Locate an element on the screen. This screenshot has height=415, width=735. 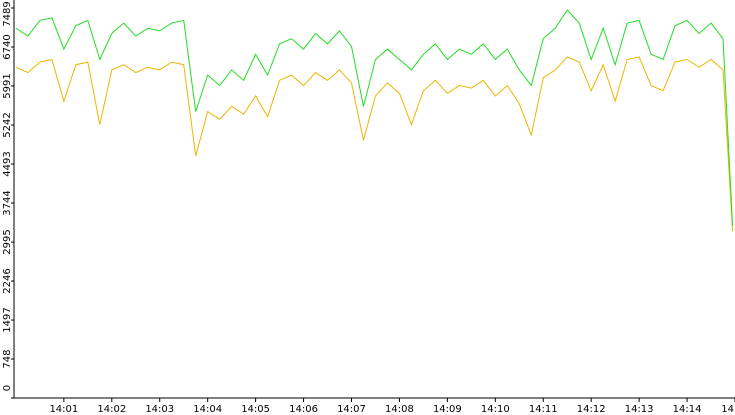
x-tick-label: 14:05 is located at coordinates (255, 409).